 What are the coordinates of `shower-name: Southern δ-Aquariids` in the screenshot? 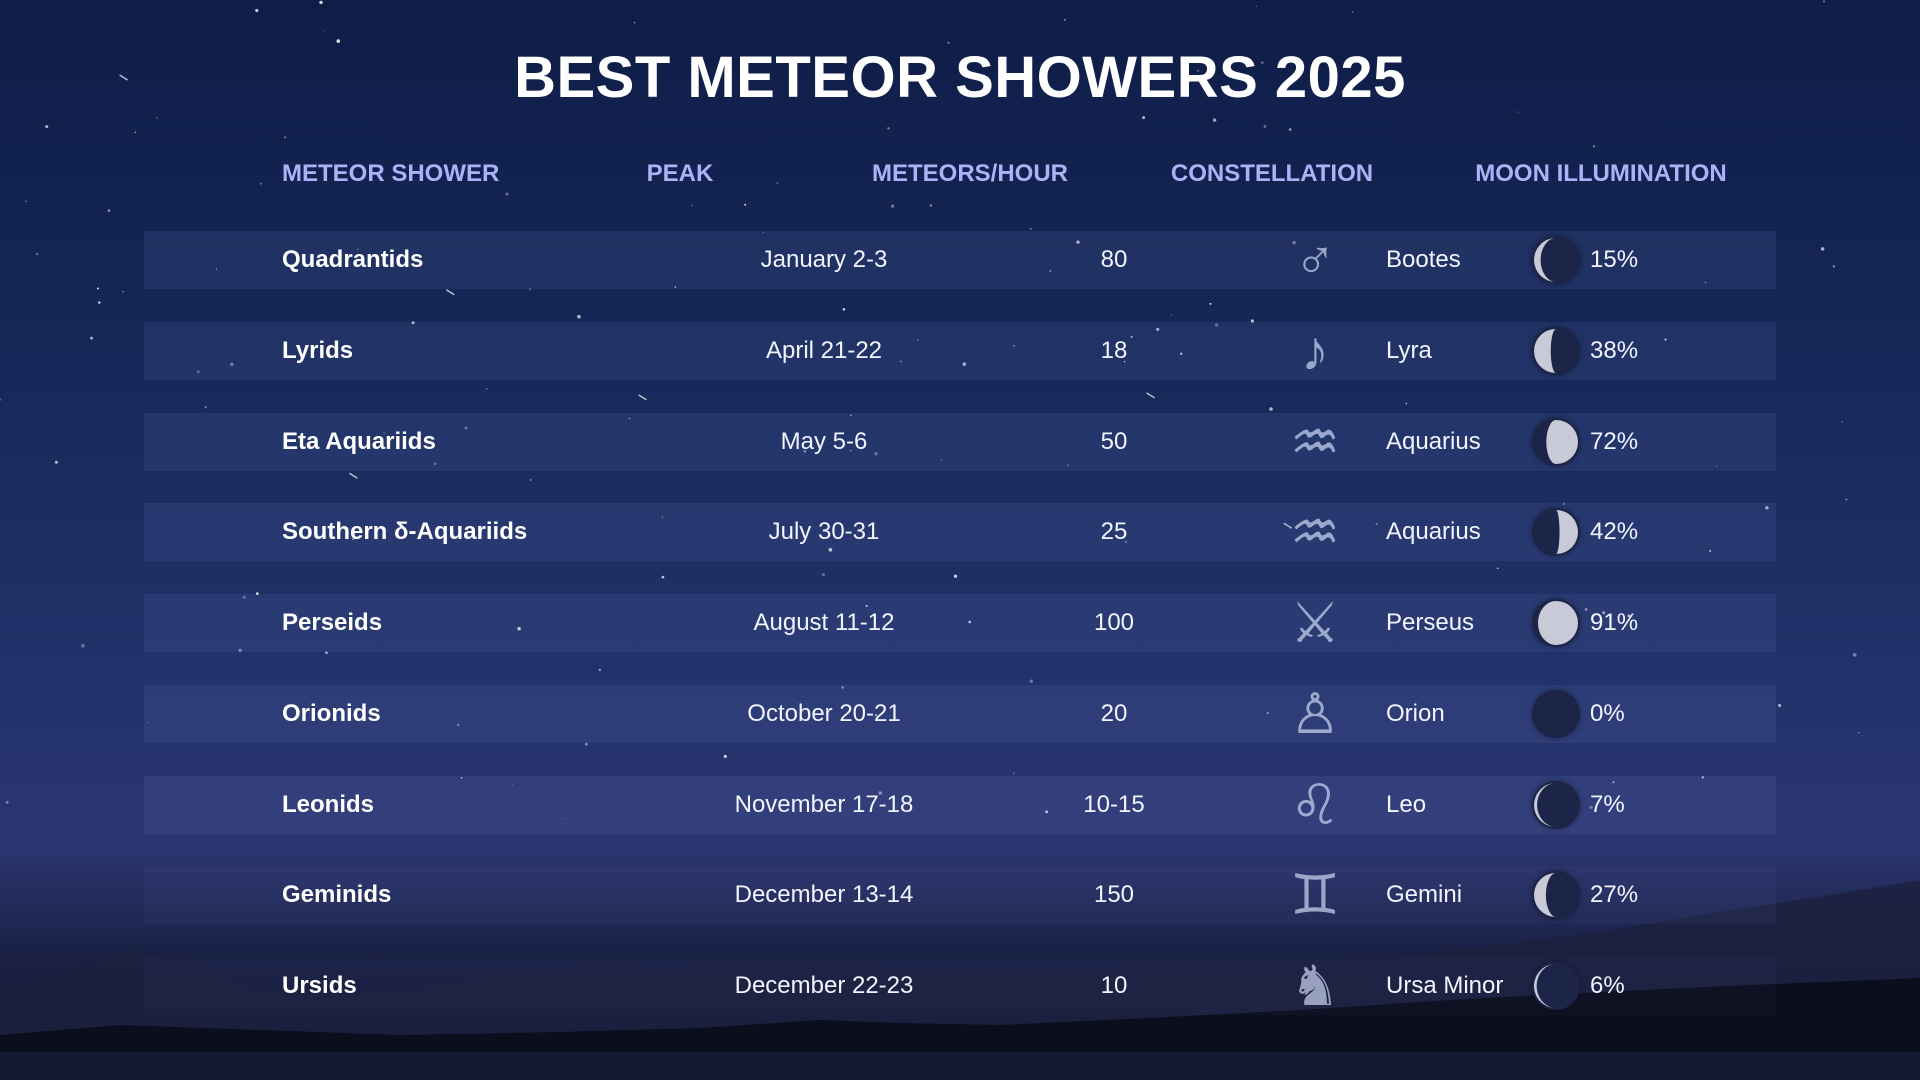 It's located at (405, 531).